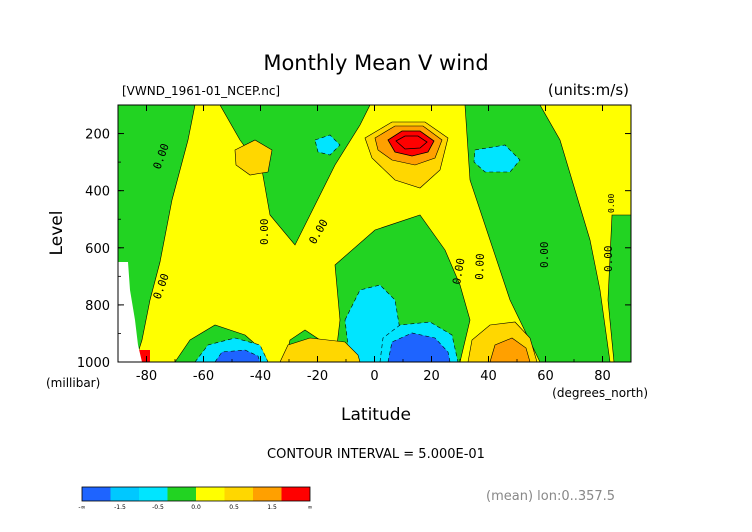  I want to click on contour-interval-text: CONTOUR INTERVAL = 5.000E-01, so click(376, 454).